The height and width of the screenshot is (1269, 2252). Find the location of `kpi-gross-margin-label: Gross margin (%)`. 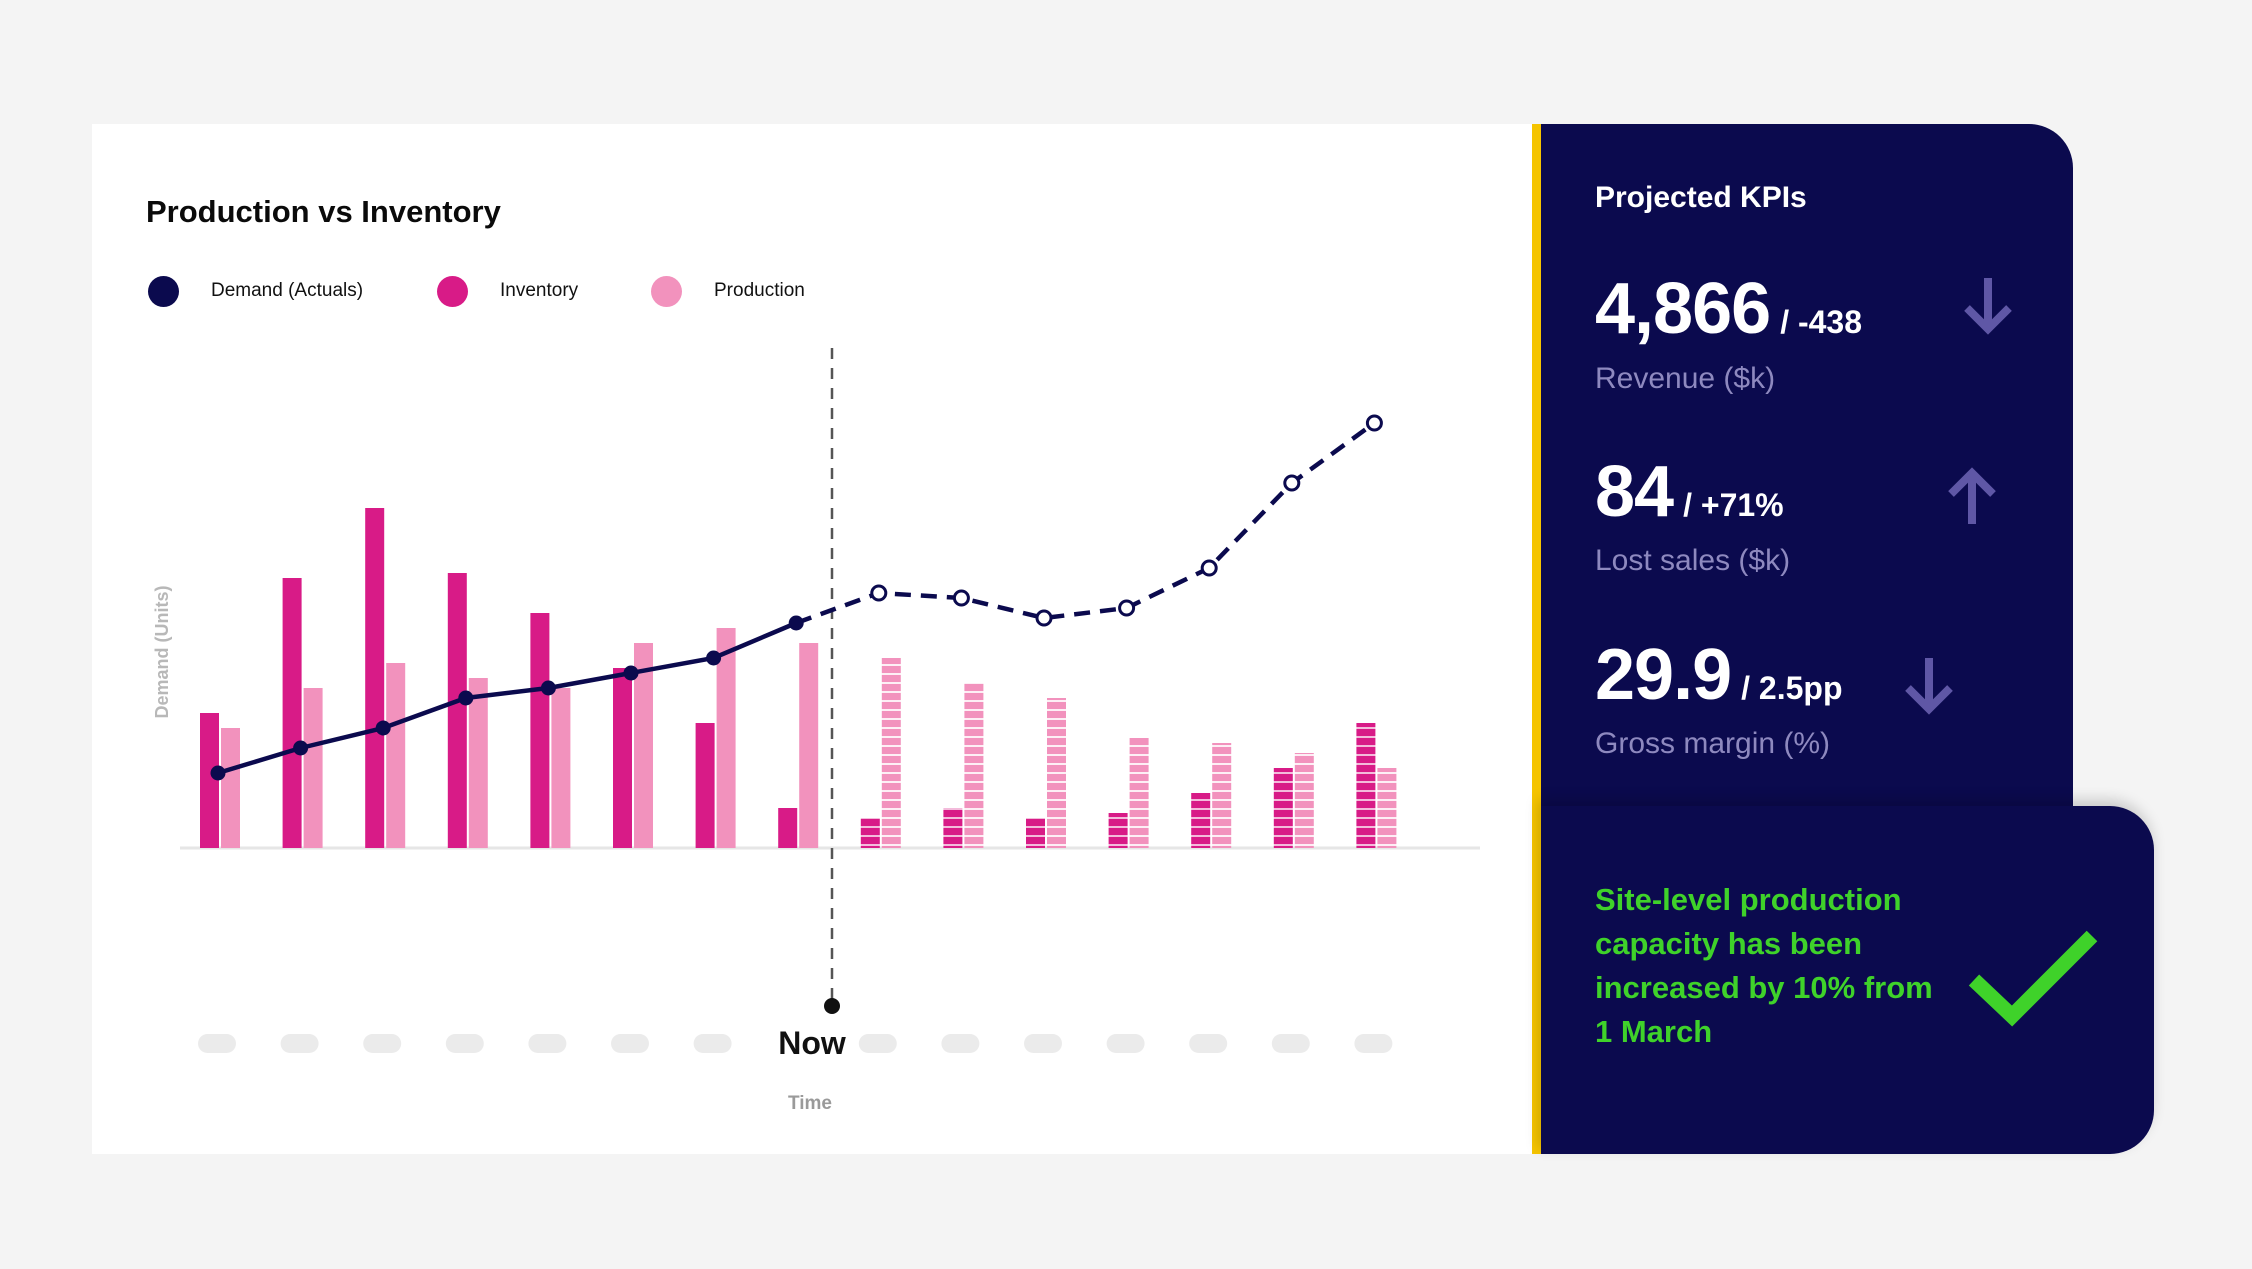

kpi-gross-margin-label: Gross margin (%) is located at coordinates (1713, 743).